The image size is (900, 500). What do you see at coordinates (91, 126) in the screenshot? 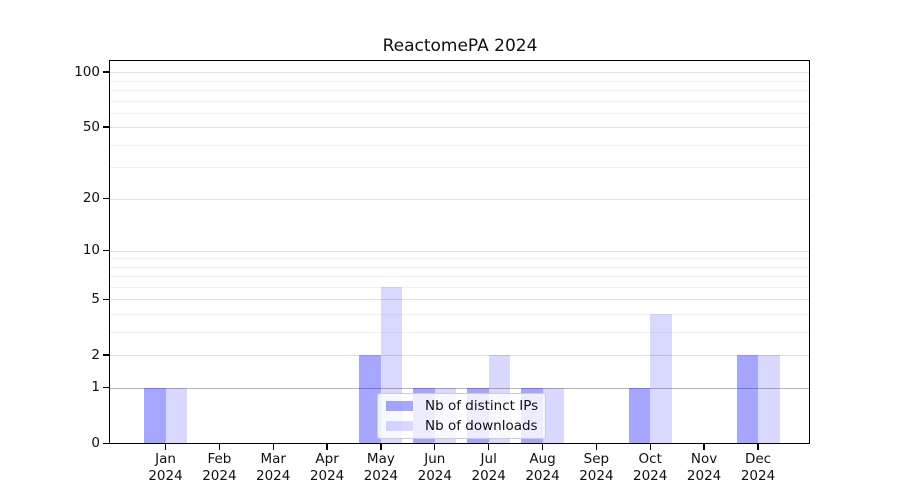
I see `y-tick-label: 50` at bounding box center [91, 126].